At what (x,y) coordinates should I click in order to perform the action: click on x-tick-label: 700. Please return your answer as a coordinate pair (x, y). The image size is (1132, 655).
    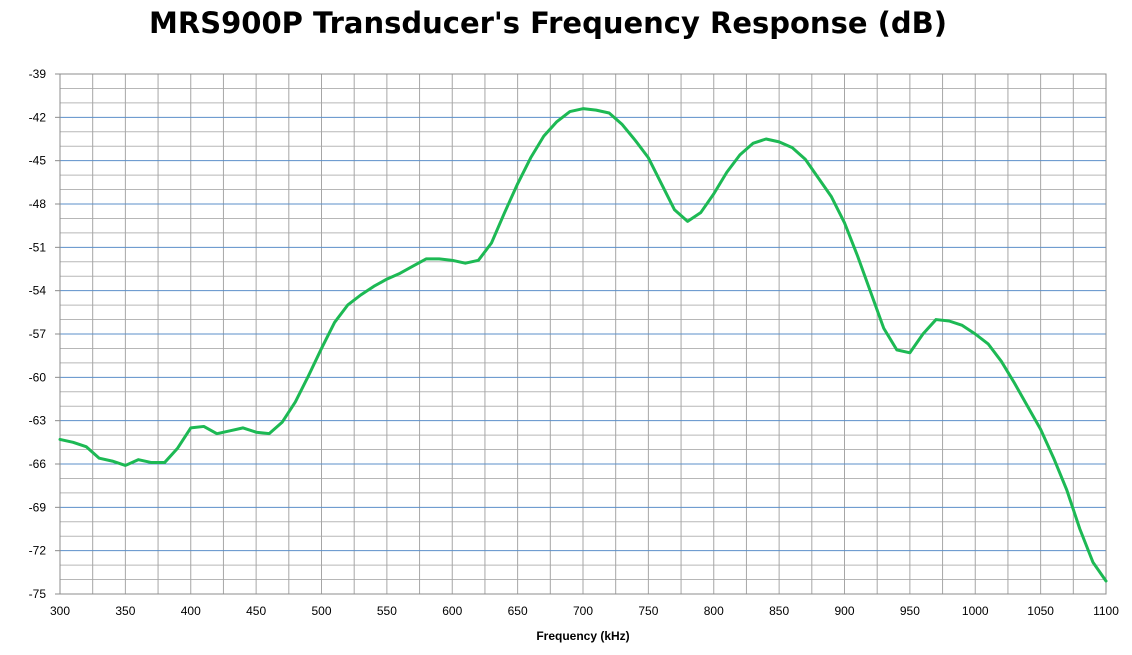
    Looking at the image, I should click on (583, 611).